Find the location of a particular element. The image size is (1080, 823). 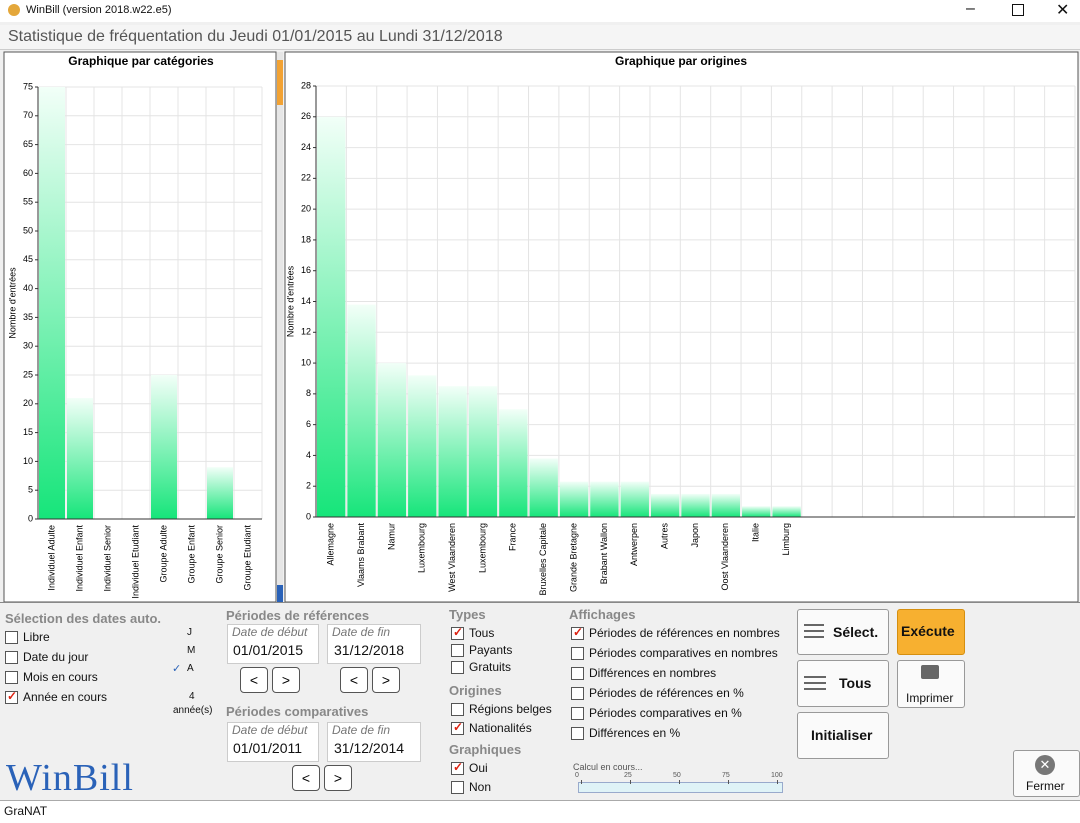

unit-option: A is located at coordinates (190, 668).